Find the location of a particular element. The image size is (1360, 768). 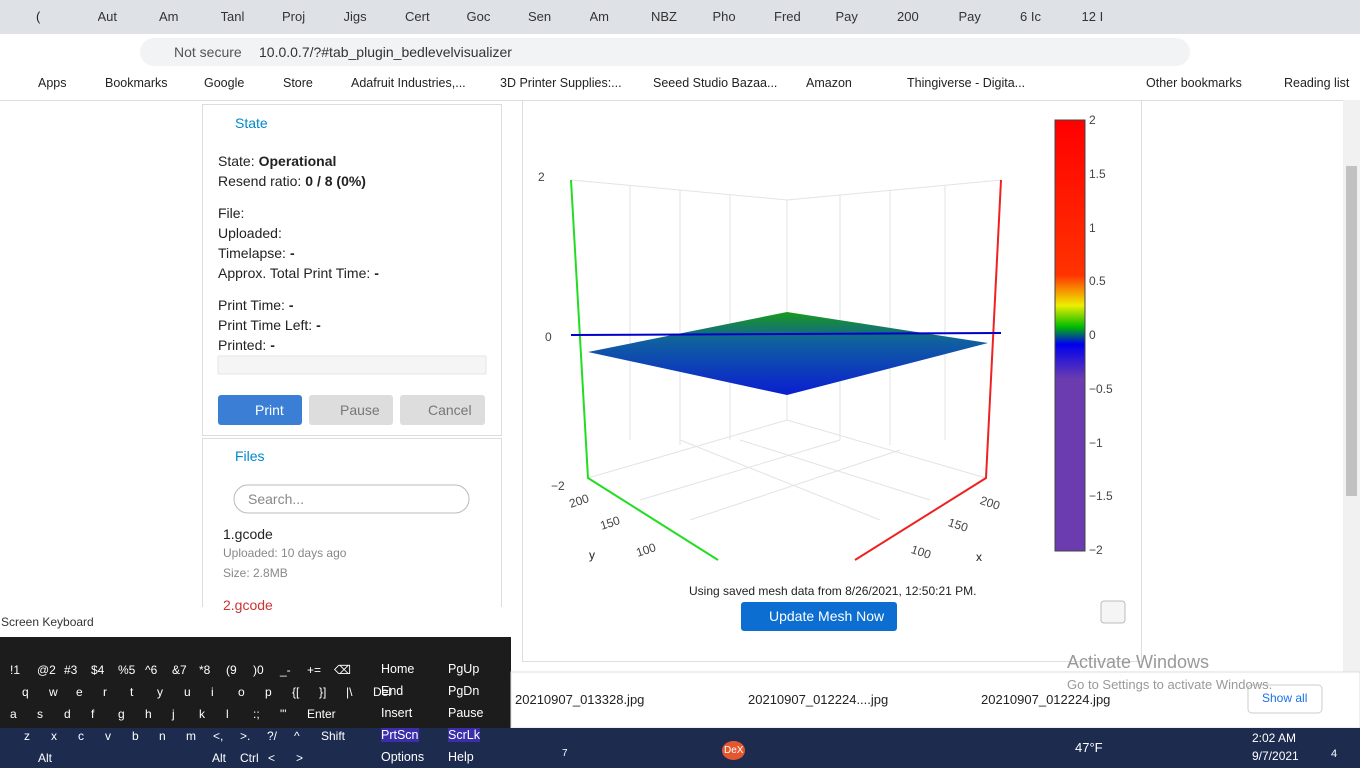

key: > is located at coordinates (300, 758).